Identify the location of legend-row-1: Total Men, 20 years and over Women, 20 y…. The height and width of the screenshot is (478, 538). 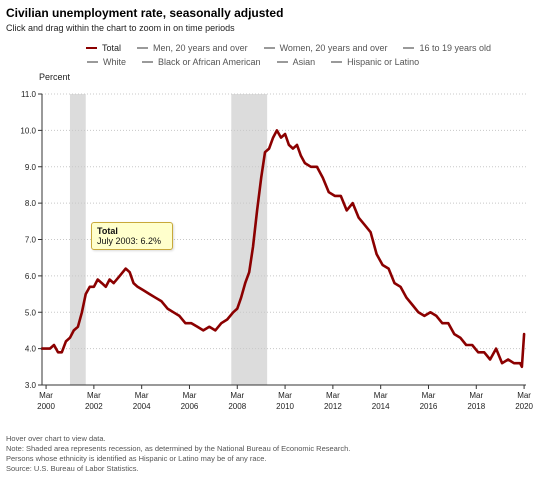
(306, 48).